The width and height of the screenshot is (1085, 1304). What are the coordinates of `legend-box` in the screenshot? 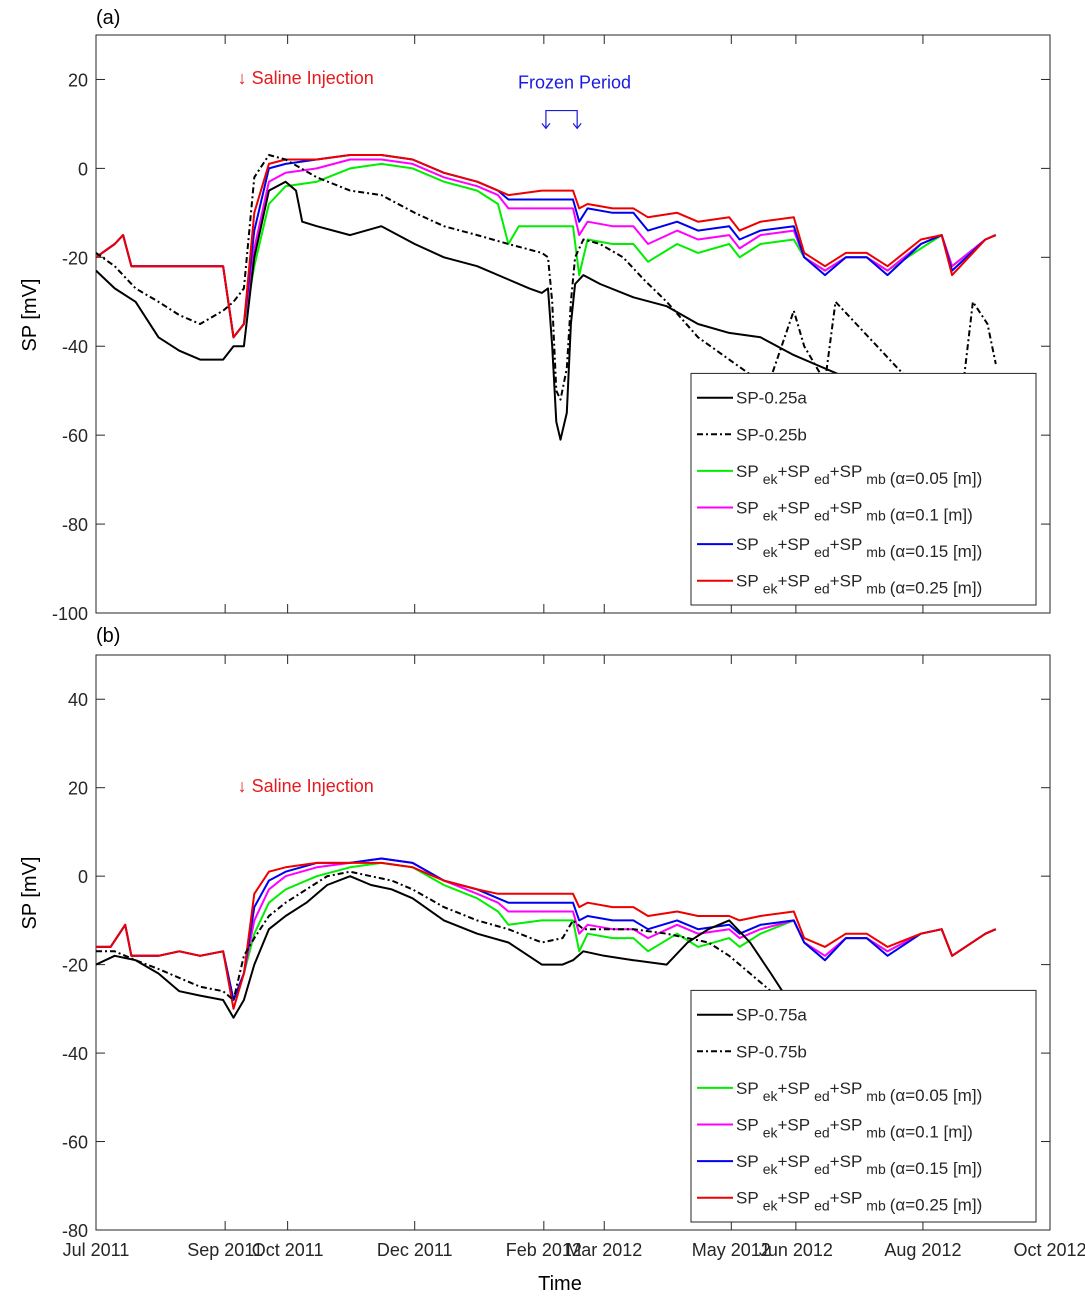 It's located at (863, 1106).